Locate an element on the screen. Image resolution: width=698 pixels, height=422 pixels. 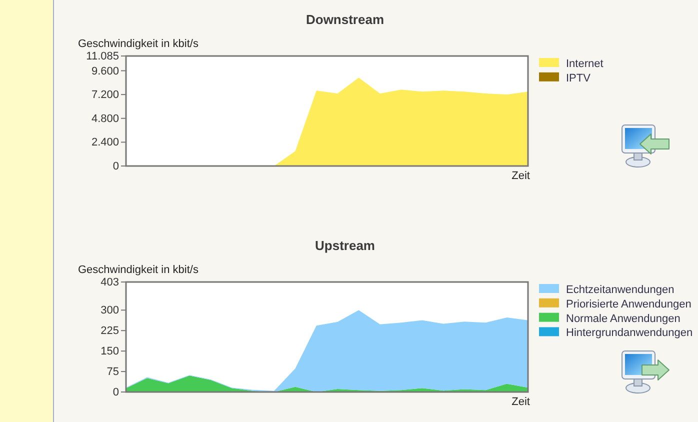
y-tick-label: 75 is located at coordinates (112, 372).